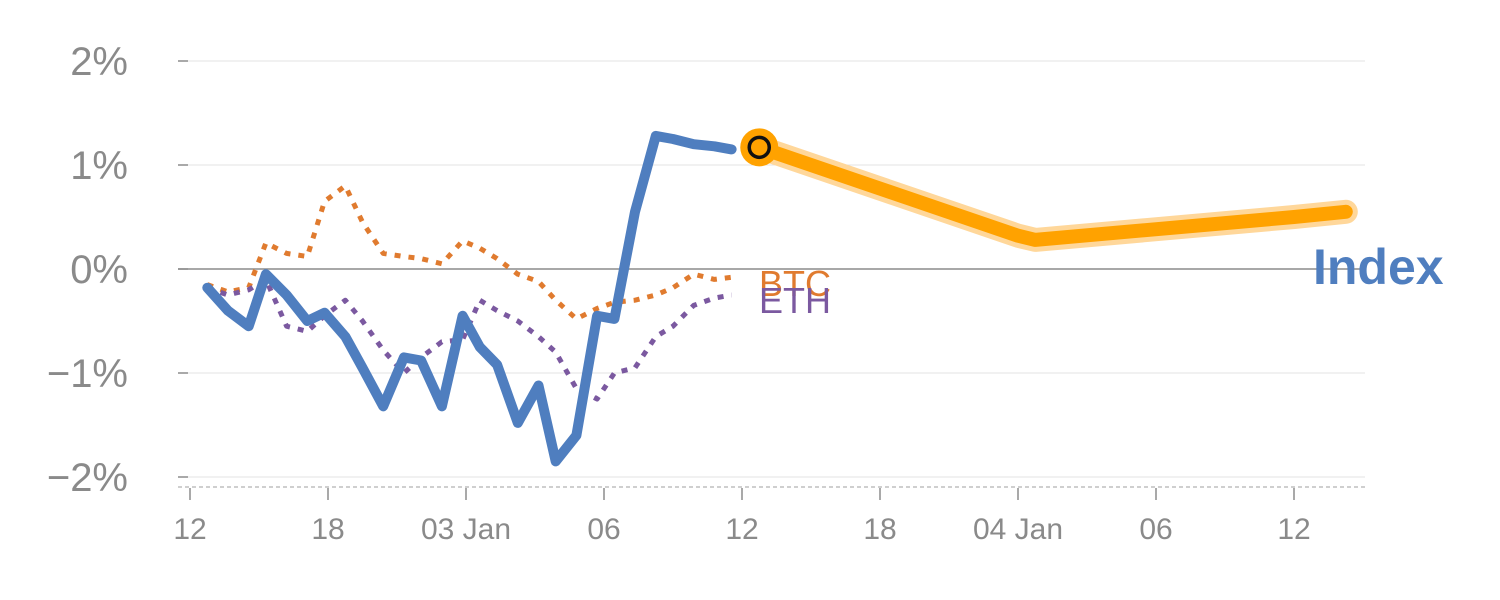 The width and height of the screenshot is (1500, 600). Describe the element at coordinates (99, 166) in the screenshot. I see `y-tick-label: 1%` at that location.